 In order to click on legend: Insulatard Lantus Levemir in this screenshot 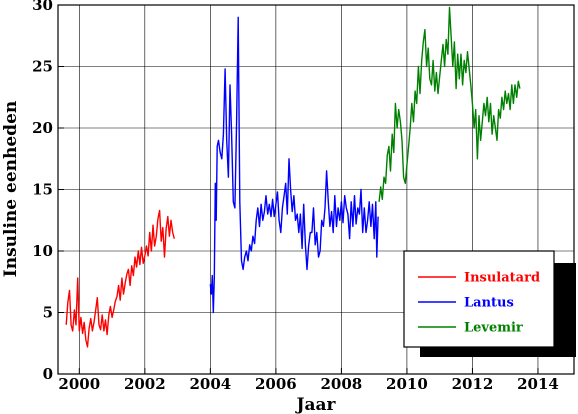, I will do `click(489, 303)`.